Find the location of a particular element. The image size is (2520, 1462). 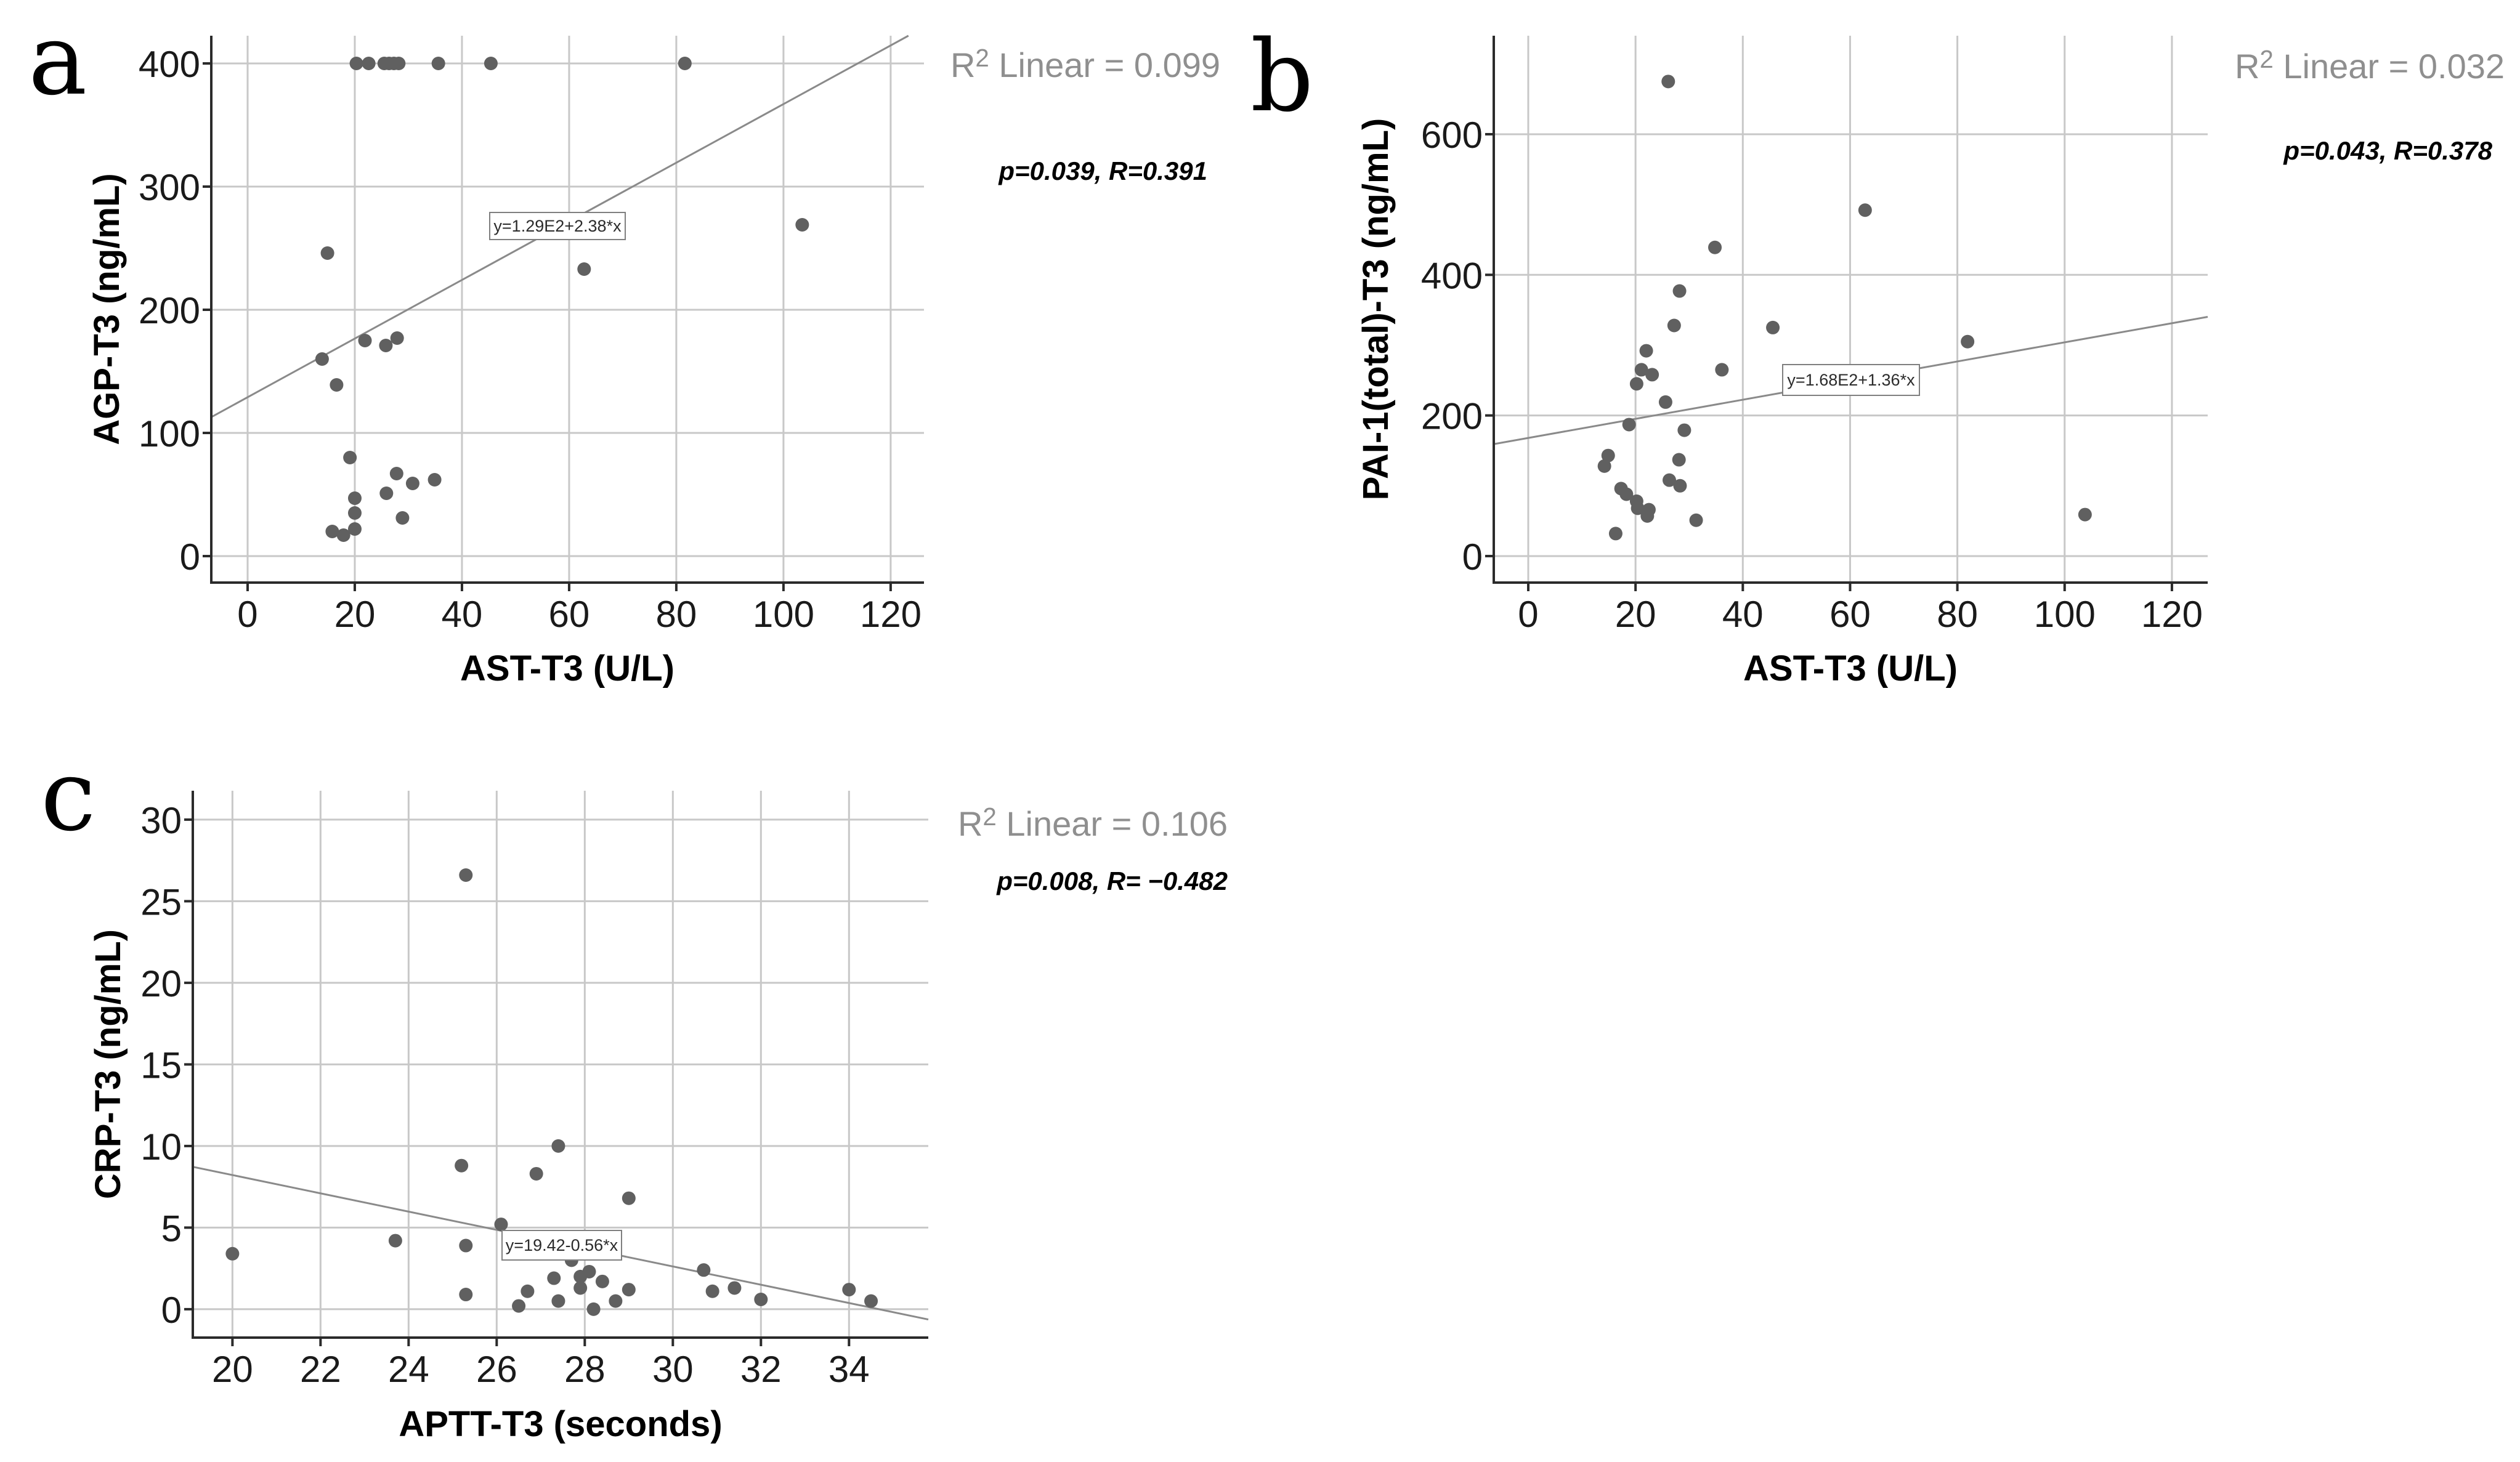

x-tick-label: 30 is located at coordinates (673, 1369).